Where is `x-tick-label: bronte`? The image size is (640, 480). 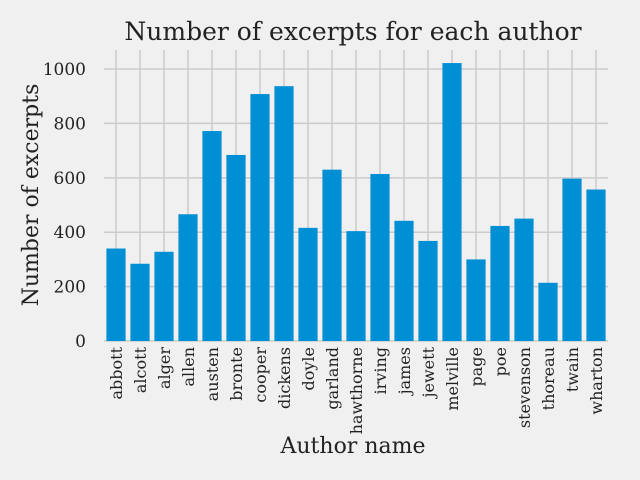 x-tick-label: bronte is located at coordinates (236, 374).